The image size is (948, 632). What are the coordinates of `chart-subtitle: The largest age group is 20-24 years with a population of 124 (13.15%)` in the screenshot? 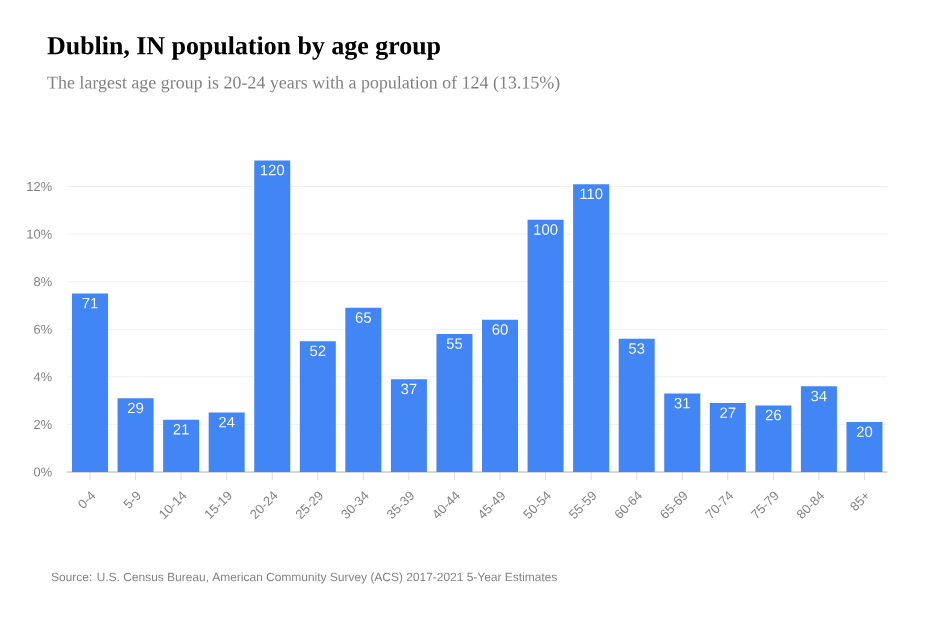 It's located at (303, 84).